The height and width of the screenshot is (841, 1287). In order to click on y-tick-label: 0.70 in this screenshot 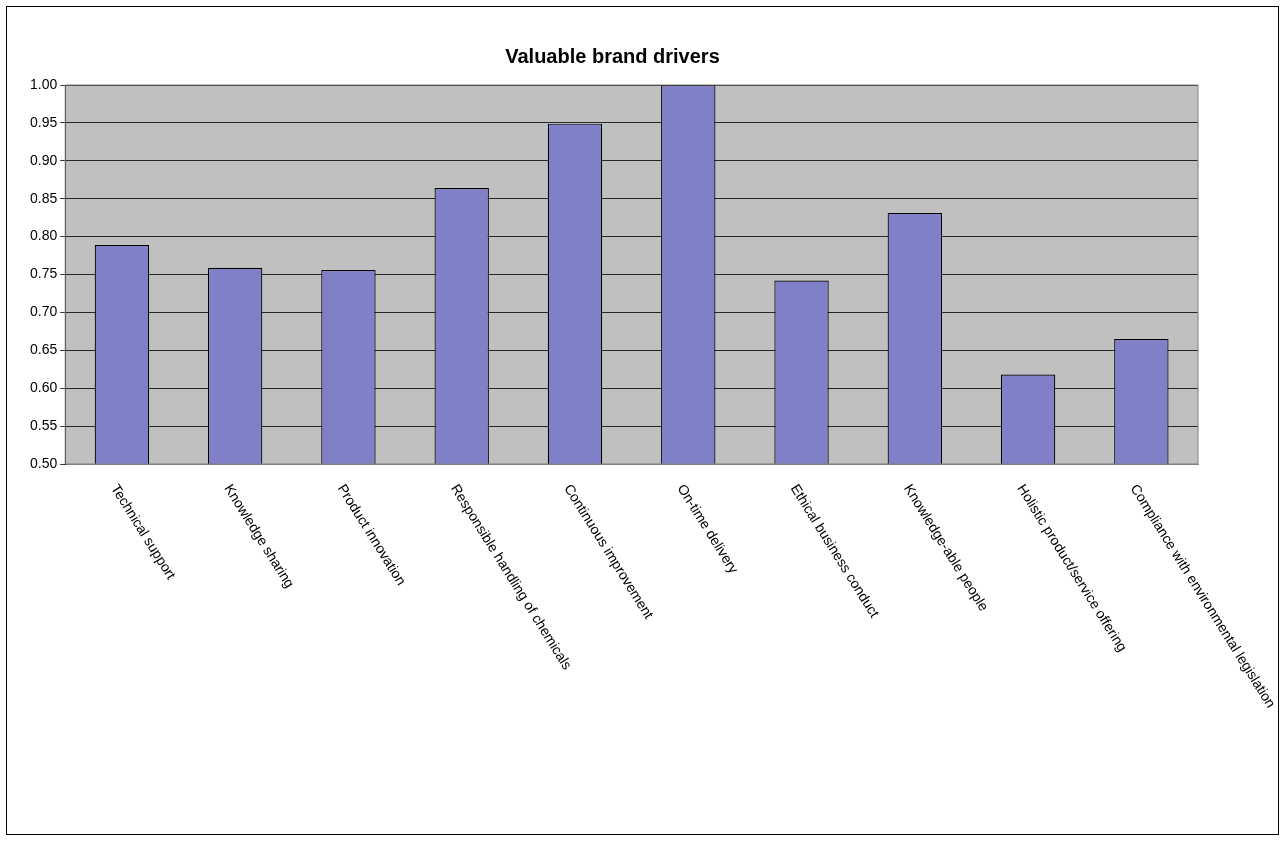, I will do `click(44, 311)`.